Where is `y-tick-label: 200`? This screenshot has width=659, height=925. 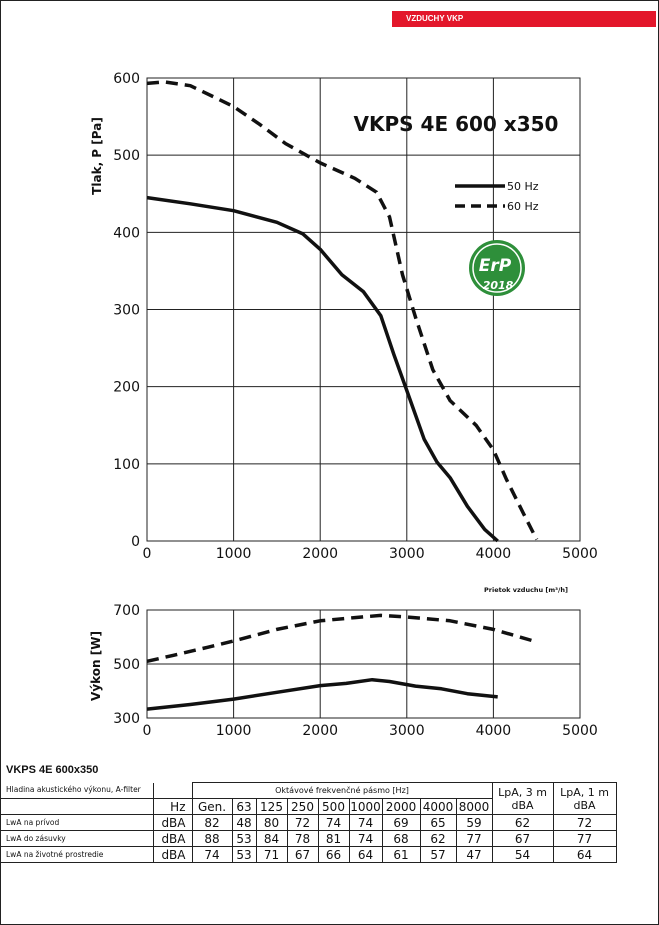 y-tick-label: 200 is located at coordinates (126, 388).